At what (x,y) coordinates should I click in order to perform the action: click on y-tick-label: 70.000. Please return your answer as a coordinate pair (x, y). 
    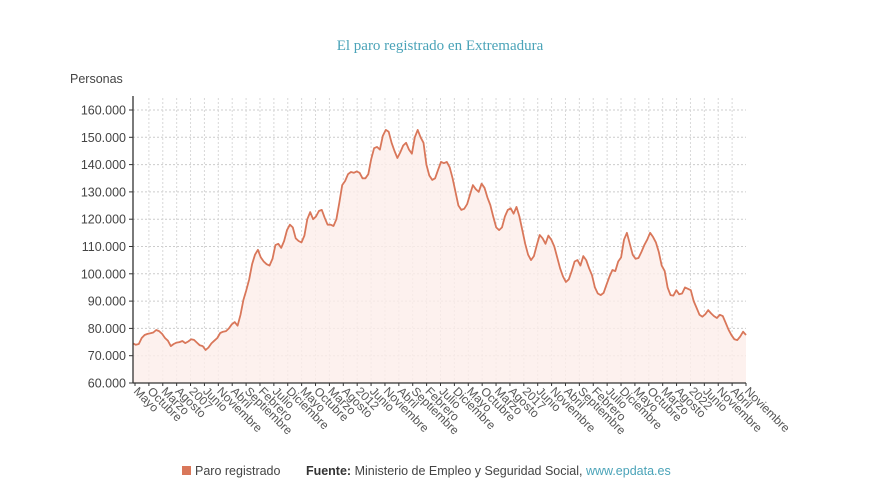
    Looking at the image, I should click on (107, 356).